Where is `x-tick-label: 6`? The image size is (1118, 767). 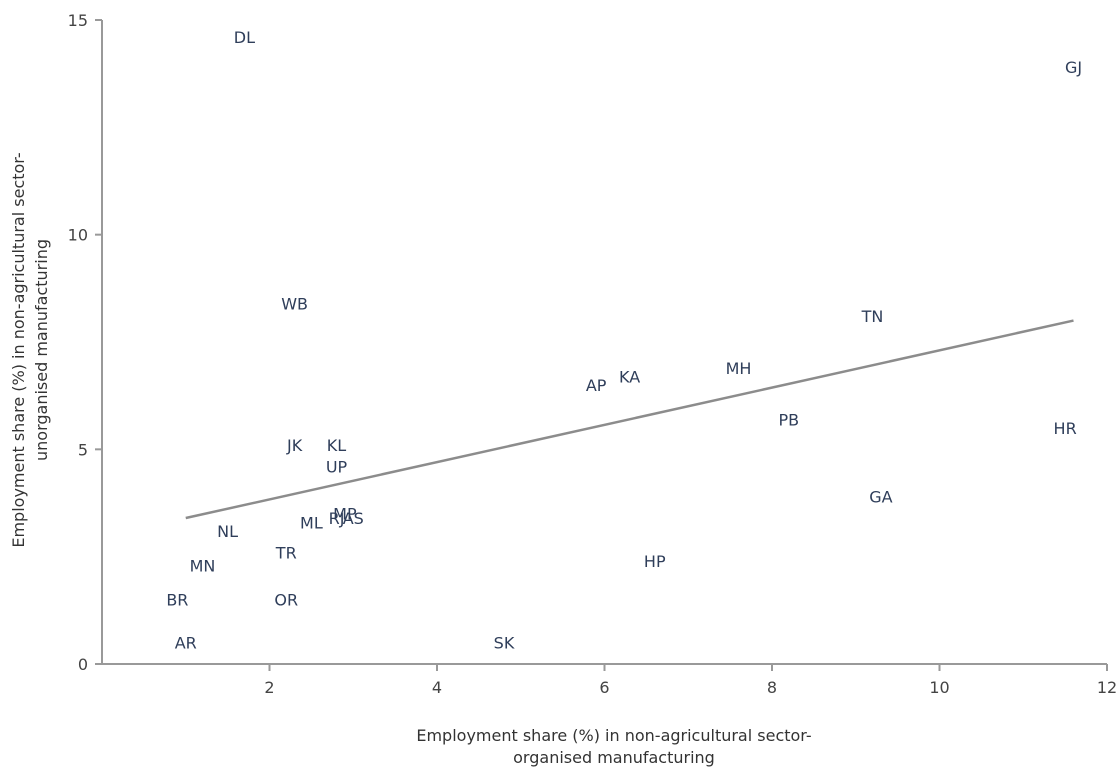
x-tick-label: 6 is located at coordinates (604, 687).